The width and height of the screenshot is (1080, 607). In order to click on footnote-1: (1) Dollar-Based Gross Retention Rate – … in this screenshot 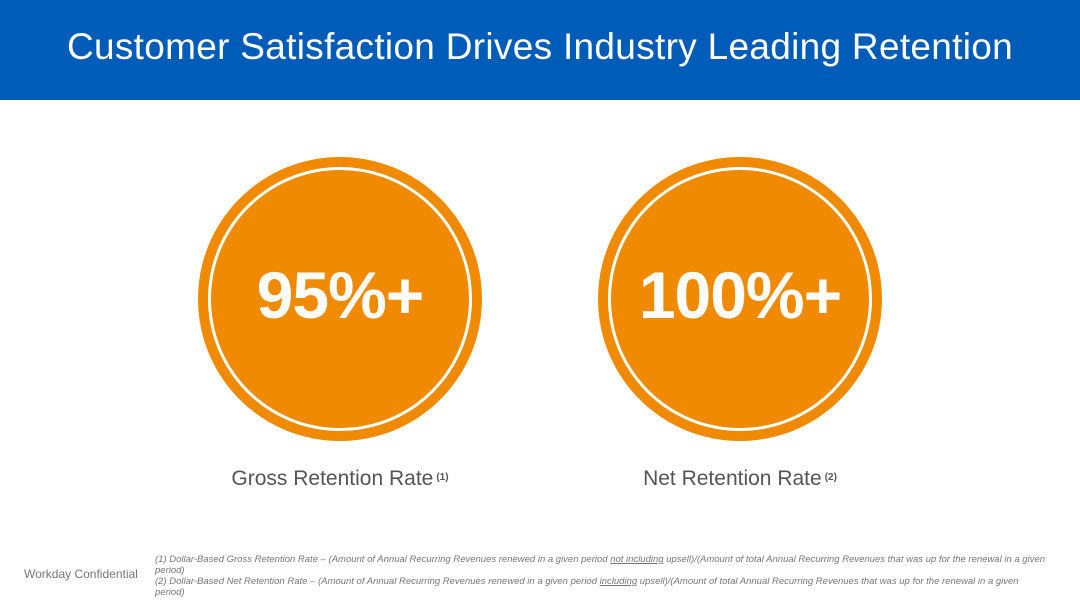, I will do `click(600, 565)`.